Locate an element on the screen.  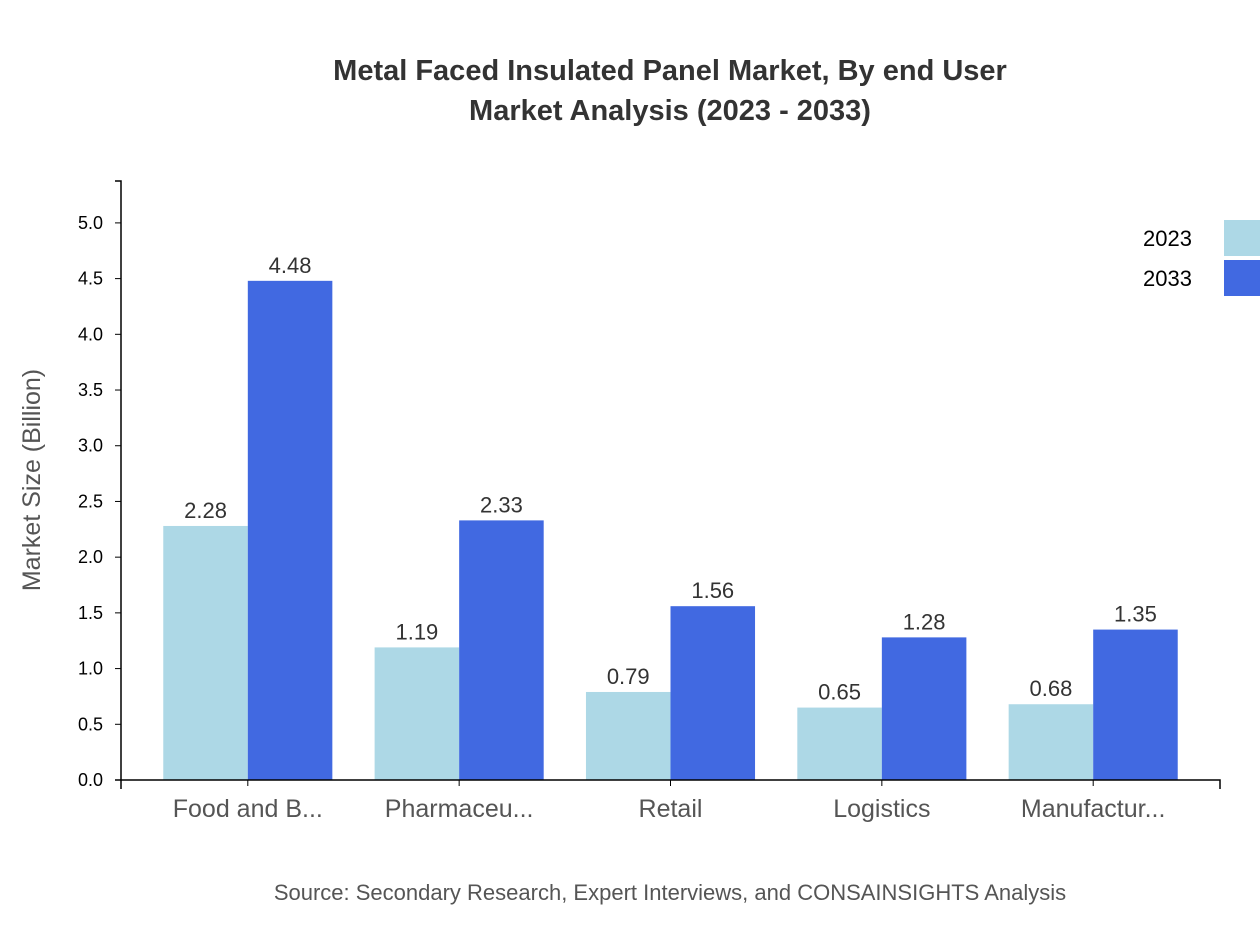
data-label: 0.68 is located at coordinates (1051, 688).